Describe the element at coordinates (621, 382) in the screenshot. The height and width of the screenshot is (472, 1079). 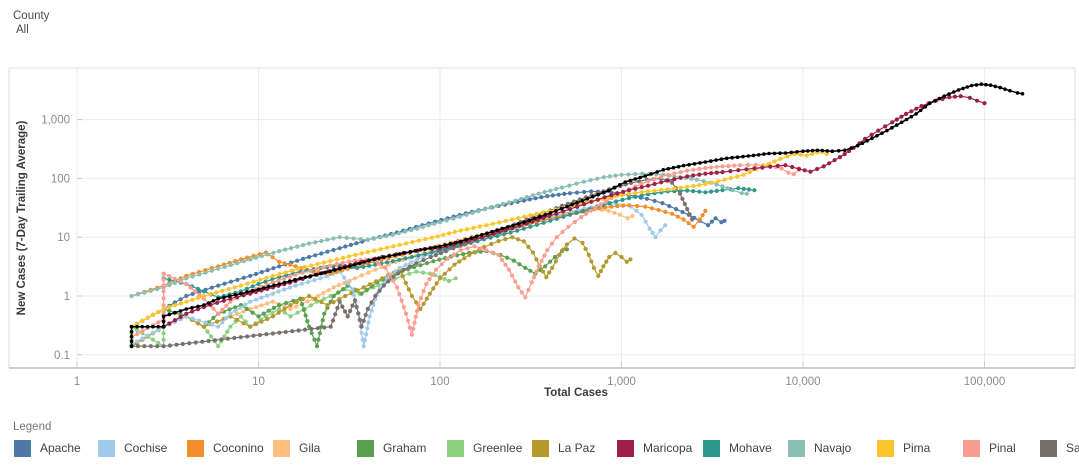
I see `x-tick-label: 1,000` at that location.